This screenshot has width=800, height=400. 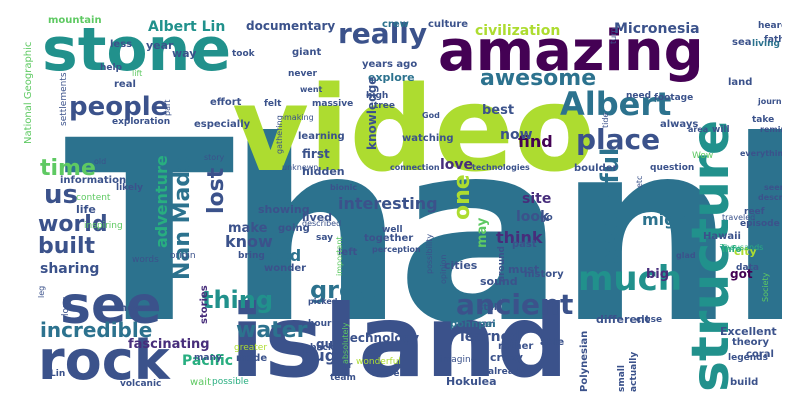 I want to click on word-see: see, so click(x=111, y=306).